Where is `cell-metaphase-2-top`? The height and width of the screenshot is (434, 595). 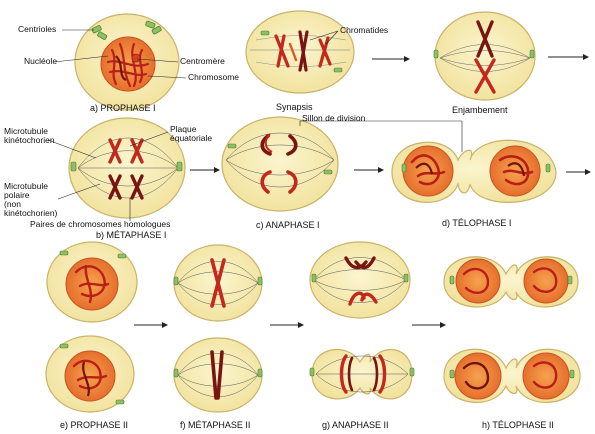
cell-metaphase-2-top is located at coordinates (218, 283).